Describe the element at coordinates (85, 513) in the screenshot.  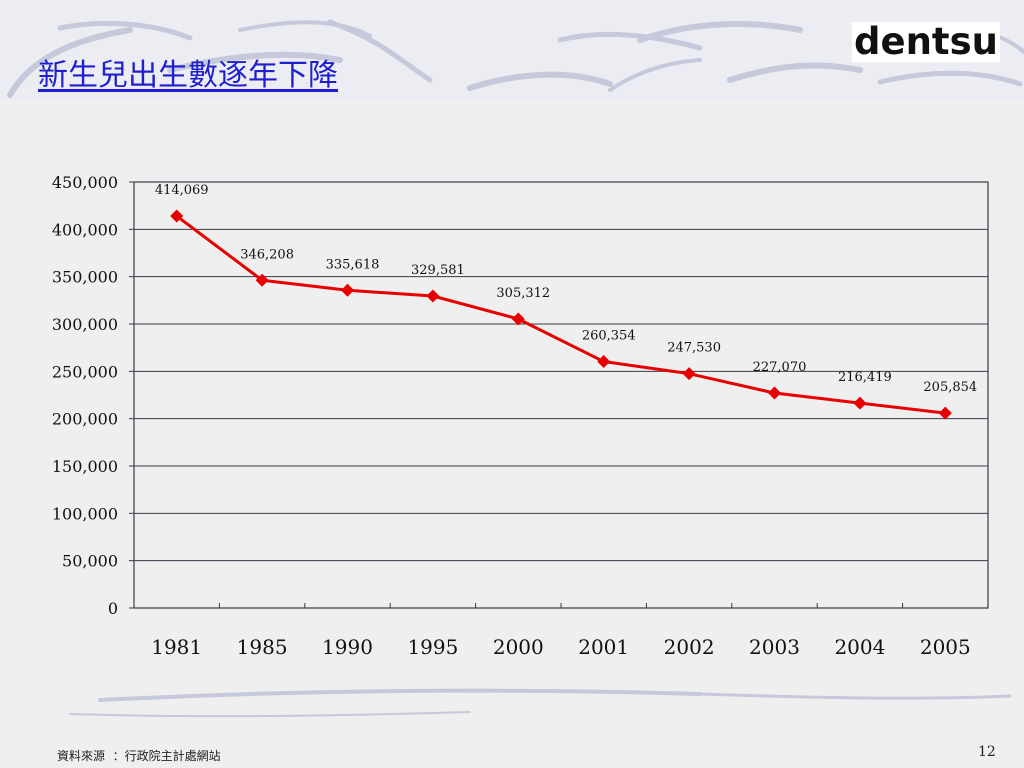
I see `y-tick-label: 100,000` at that location.